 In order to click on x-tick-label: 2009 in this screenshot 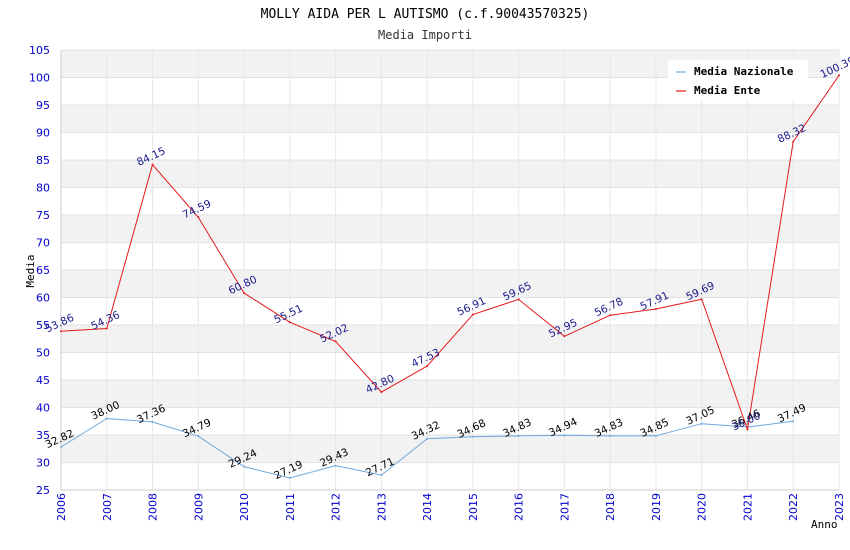, I will do `click(198, 507)`.